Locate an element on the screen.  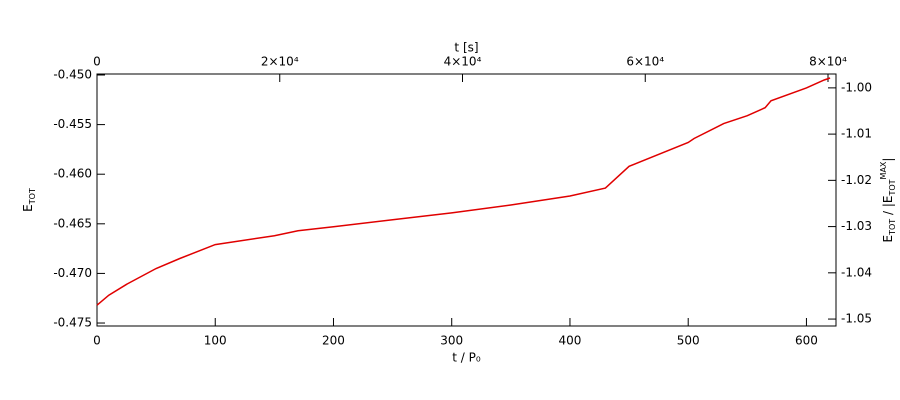
y2-axis-label-part: | is located at coordinates (888, 160).